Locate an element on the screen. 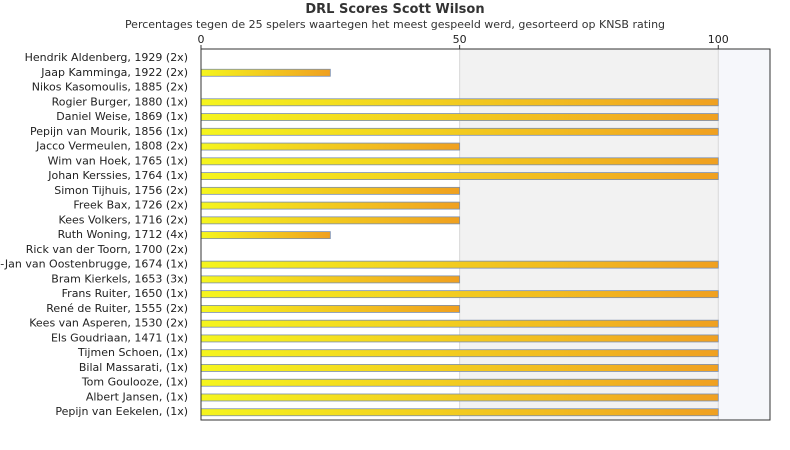 The width and height of the screenshot is (790, 450). band-100-end is located at coordinates (744, 234).